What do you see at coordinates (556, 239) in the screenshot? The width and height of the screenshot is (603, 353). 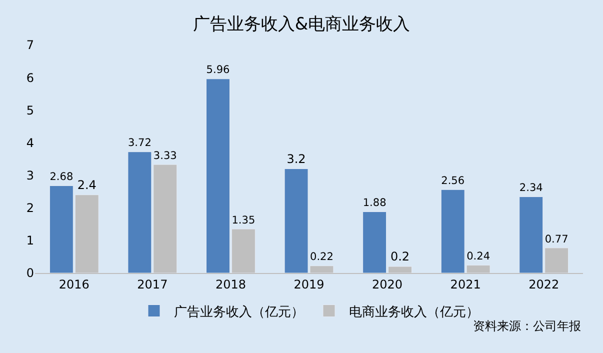 I see `data-label: 0.77` at bounding box center [556, 239].